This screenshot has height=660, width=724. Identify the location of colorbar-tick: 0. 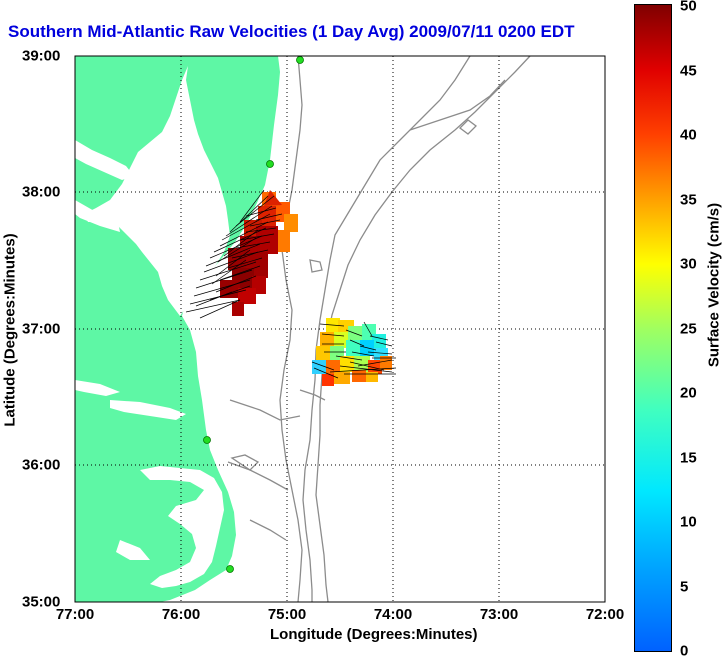
(684, 651).